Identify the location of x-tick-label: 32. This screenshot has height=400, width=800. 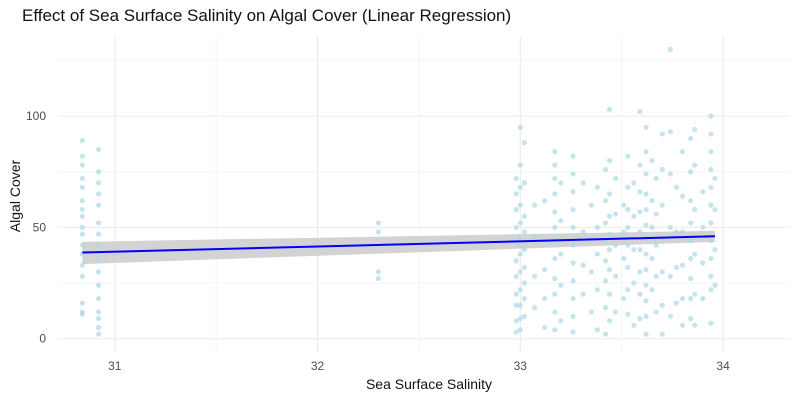
(318, 366).